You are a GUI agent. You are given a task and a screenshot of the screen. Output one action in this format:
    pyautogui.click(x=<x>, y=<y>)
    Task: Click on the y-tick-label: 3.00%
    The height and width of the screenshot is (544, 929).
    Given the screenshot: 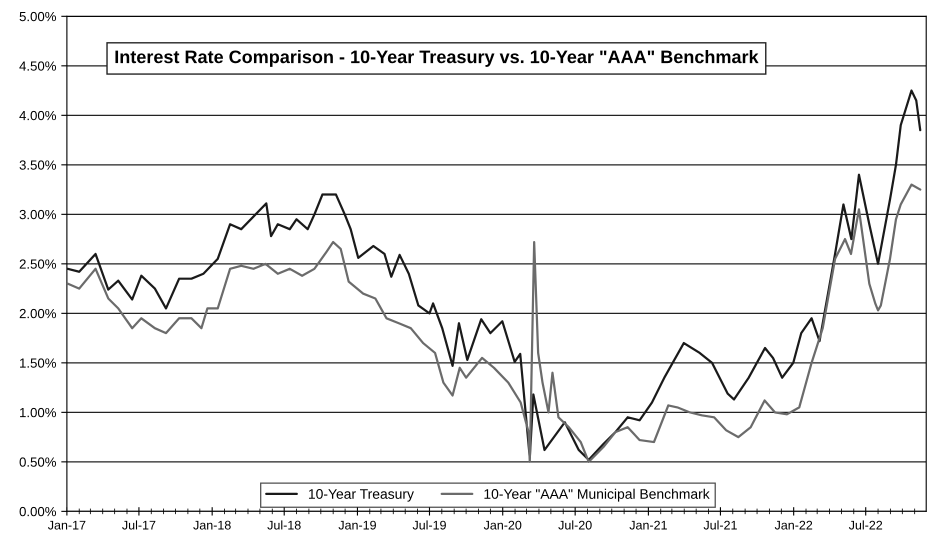 What is the action you would take?
    pyautogui.click(x=38, y=215)
    